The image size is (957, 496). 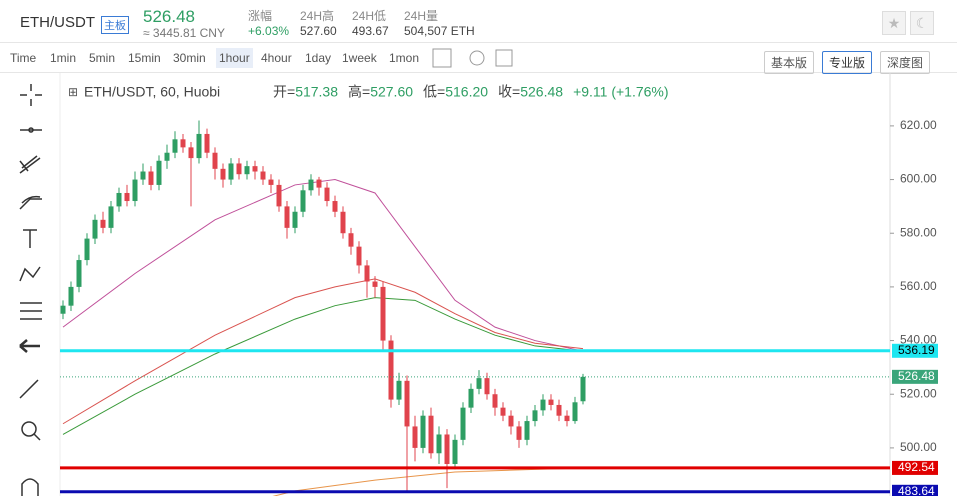 What do you see at coordinates (918, 232) in the screenshot?
I see `y-tick-label: 580.00` at bounding box center [918, 232].